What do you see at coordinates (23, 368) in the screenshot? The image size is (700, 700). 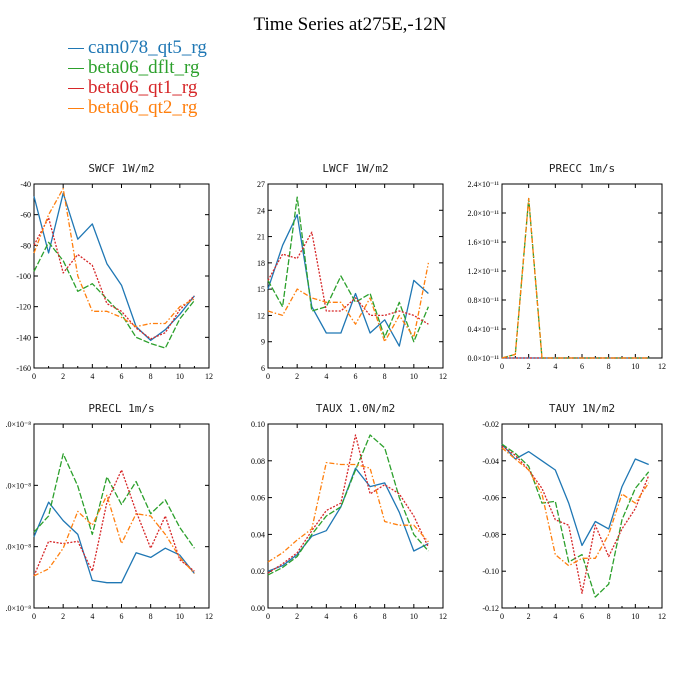 I see `y-tick-label: -160` at bounding box center [23, 368].